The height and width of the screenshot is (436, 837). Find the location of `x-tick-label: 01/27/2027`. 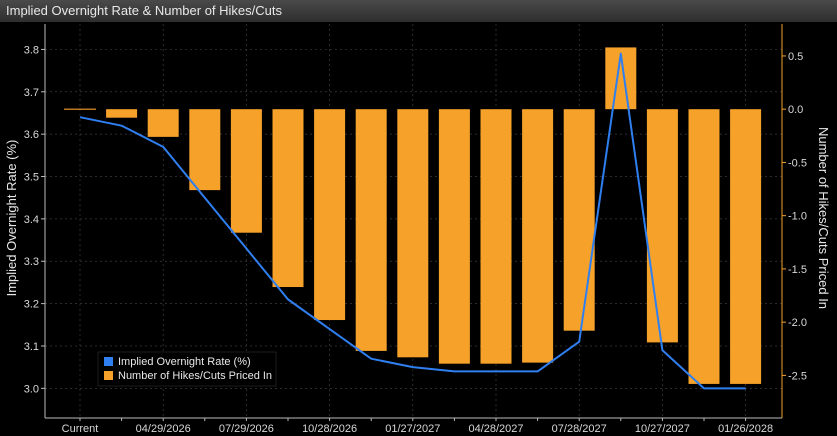

x-tick-label: 01/27/2027 is located at coordinates (412, 429).